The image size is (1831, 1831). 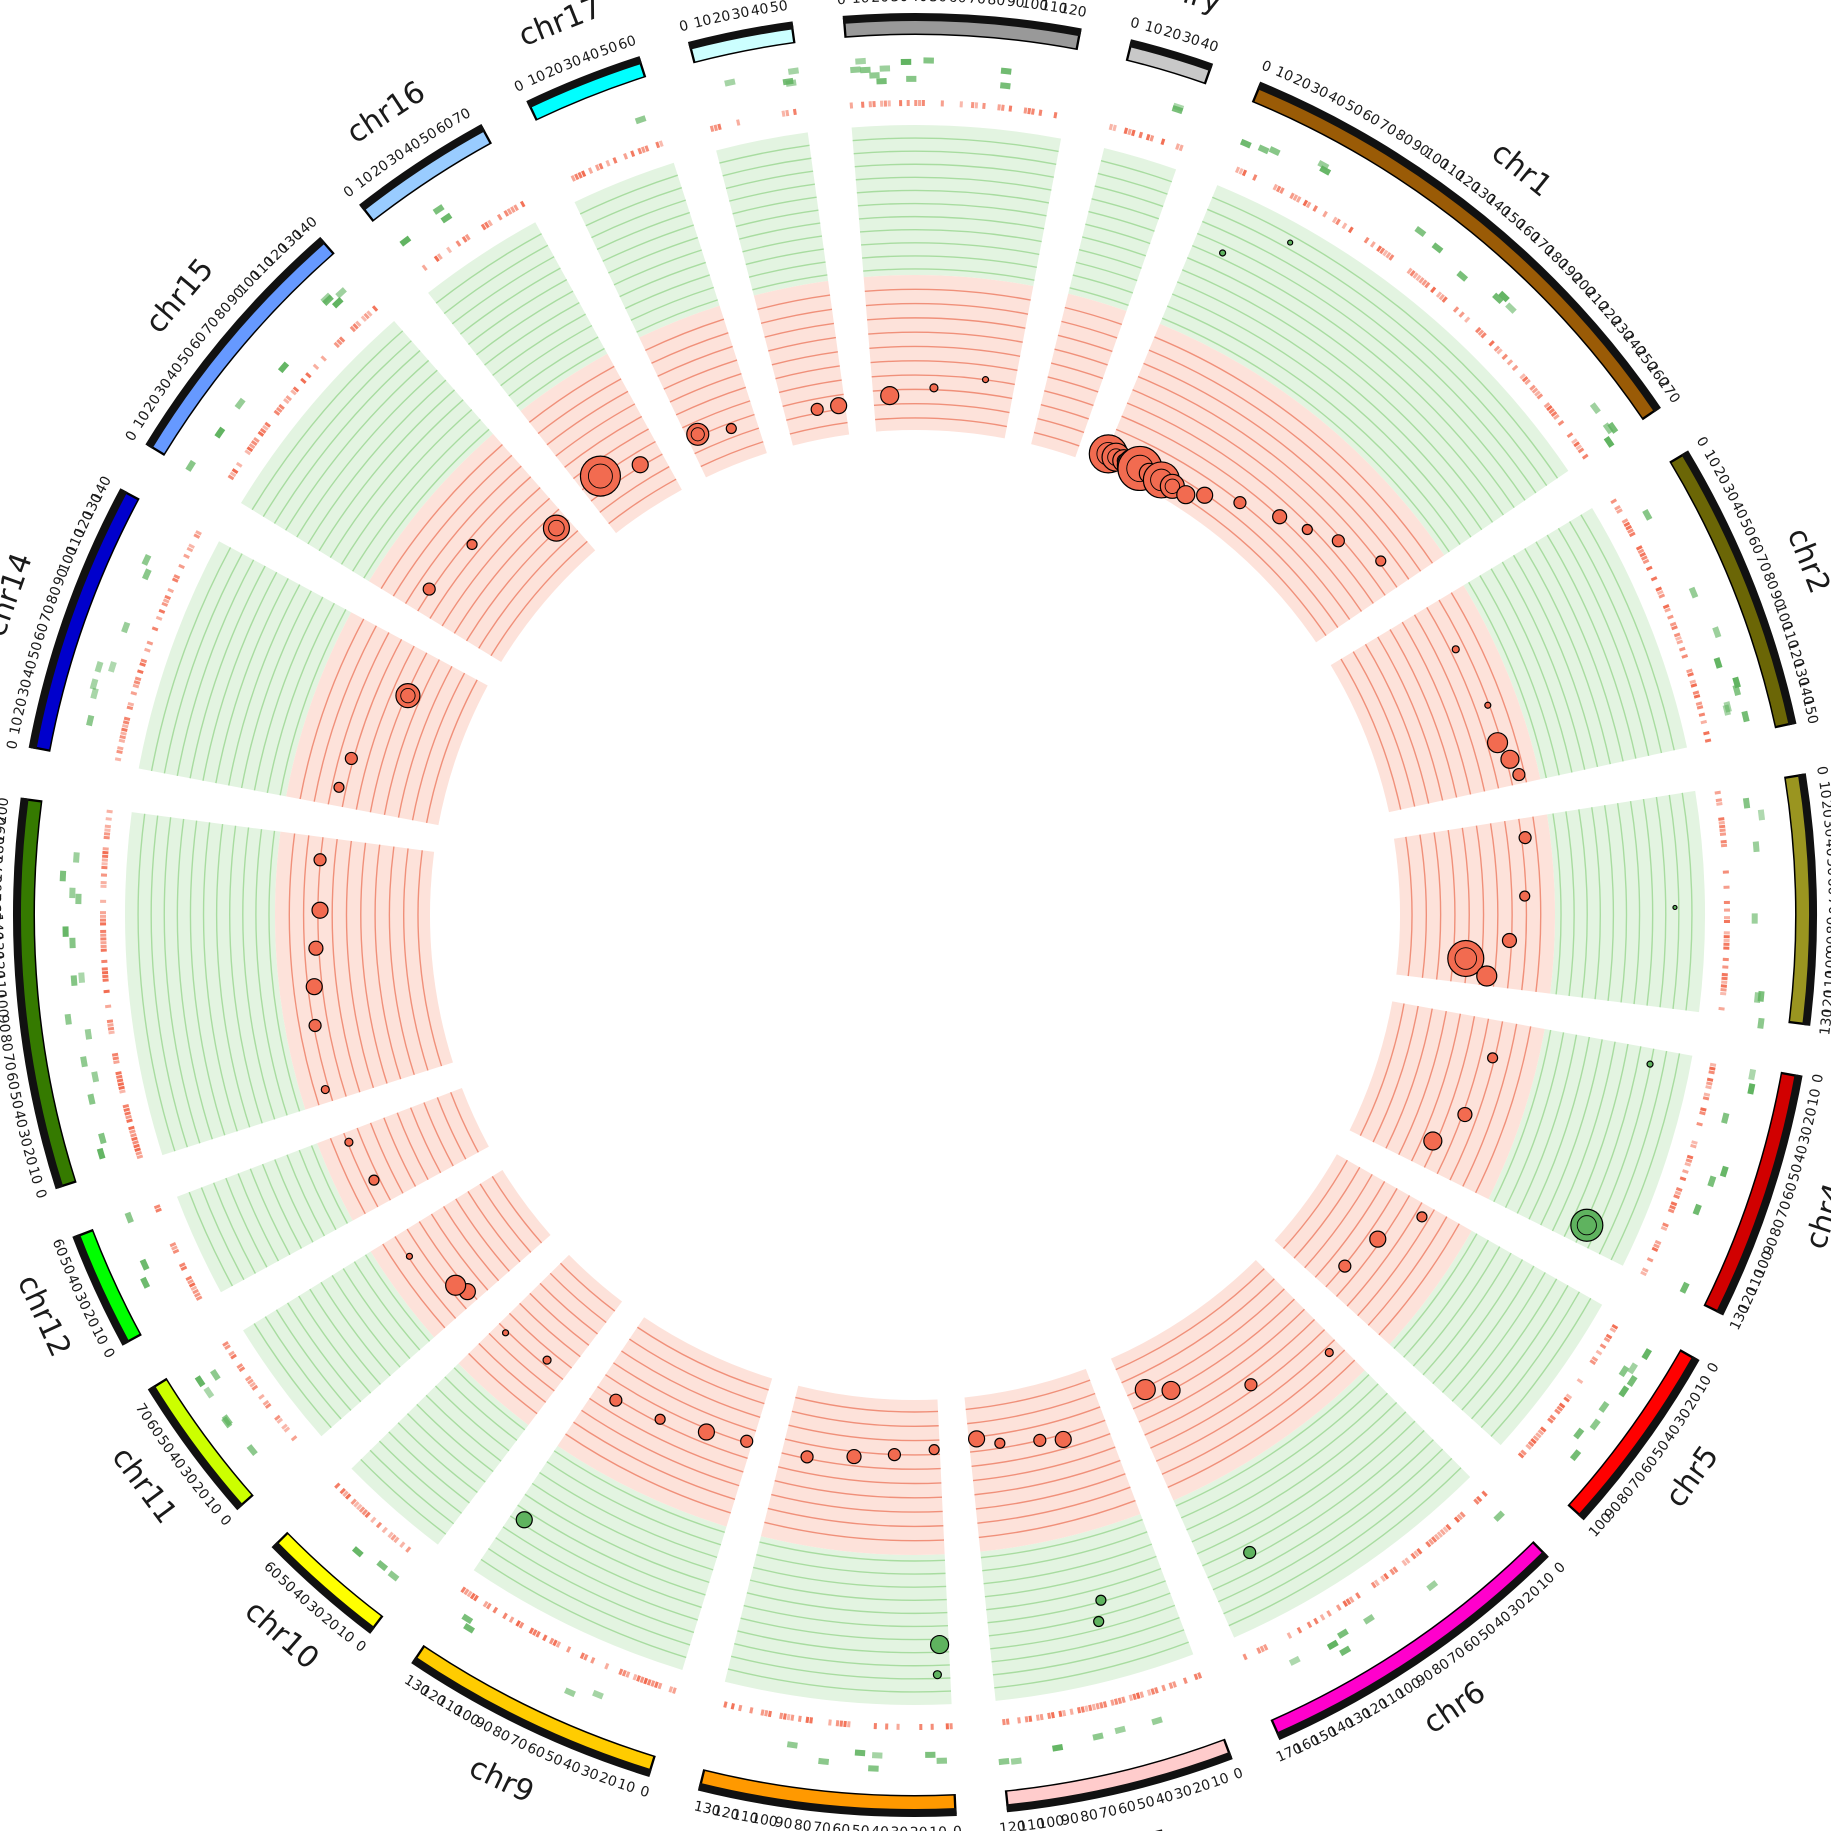 What do you see at coordinates (1089, 1816) in the screenshot?
I see `tick-chr7-80: 80` at bounding box center [1089, 1816].